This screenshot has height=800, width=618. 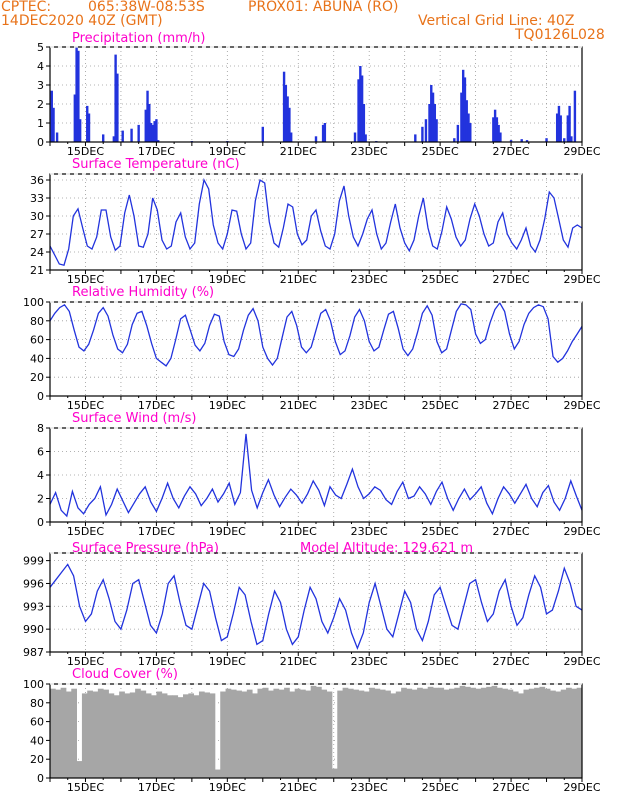 I want to click on series-line, so click(x=316, y=334).